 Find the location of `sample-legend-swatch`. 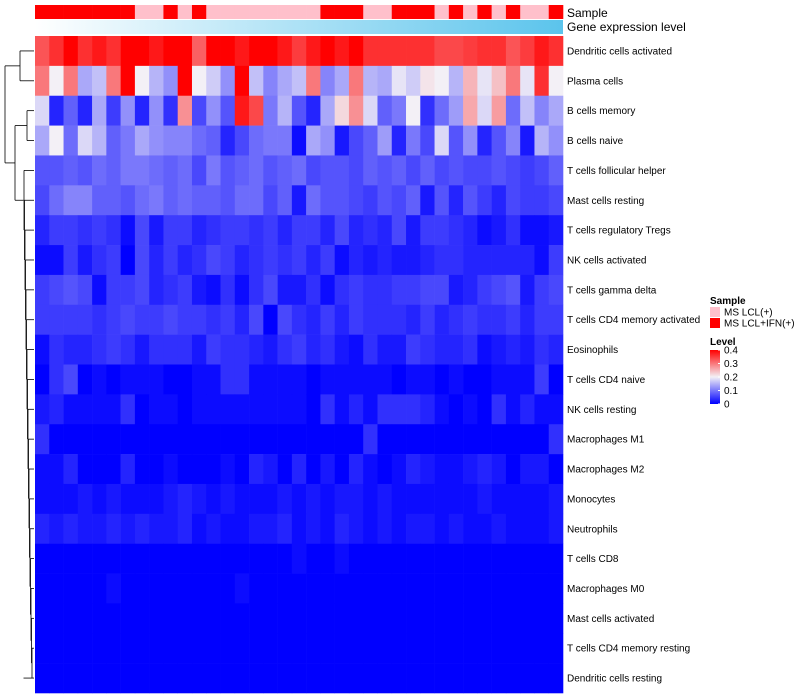

sample-legend-swatch is located at coordinates (715, 323).